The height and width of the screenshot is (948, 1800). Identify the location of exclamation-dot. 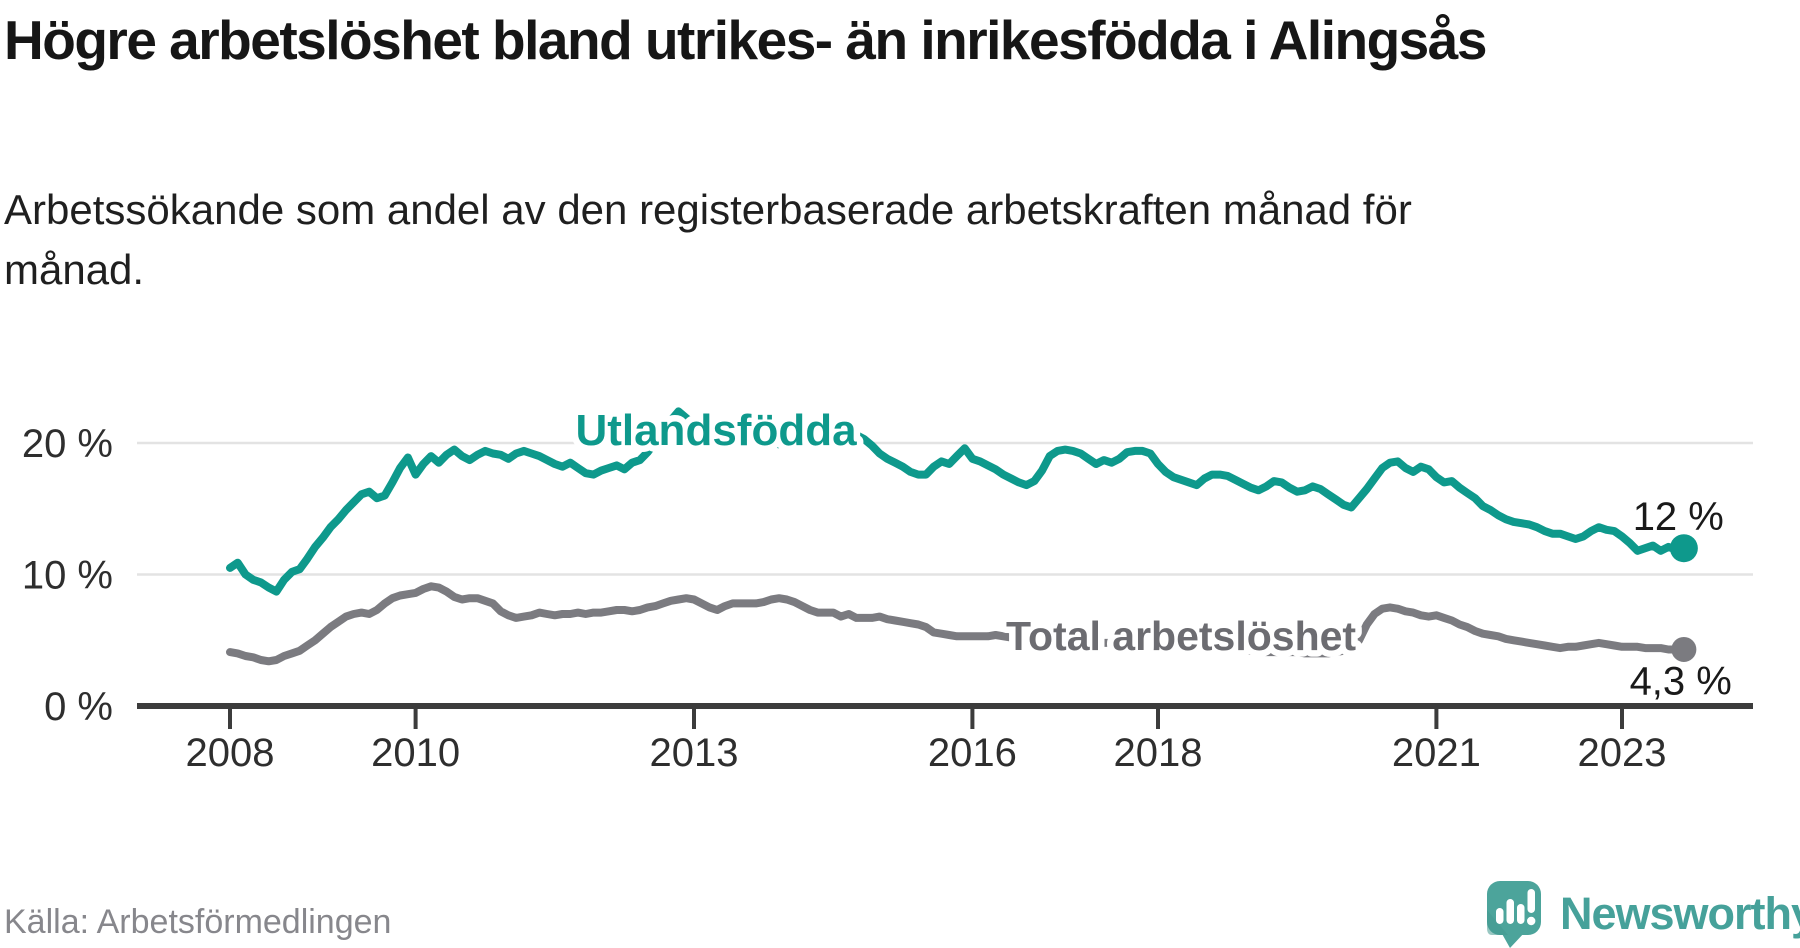
(1531, 921).